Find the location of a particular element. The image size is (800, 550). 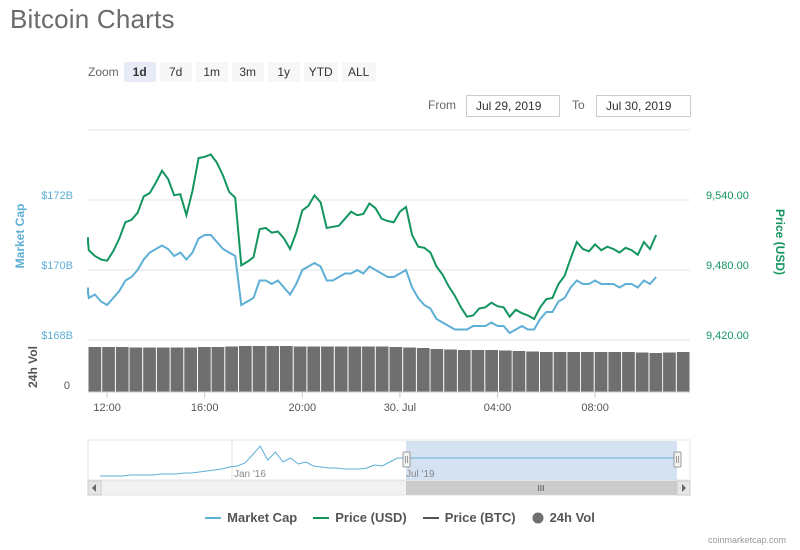

volume-tick-0: 0 is located at coordinates (67, 386).